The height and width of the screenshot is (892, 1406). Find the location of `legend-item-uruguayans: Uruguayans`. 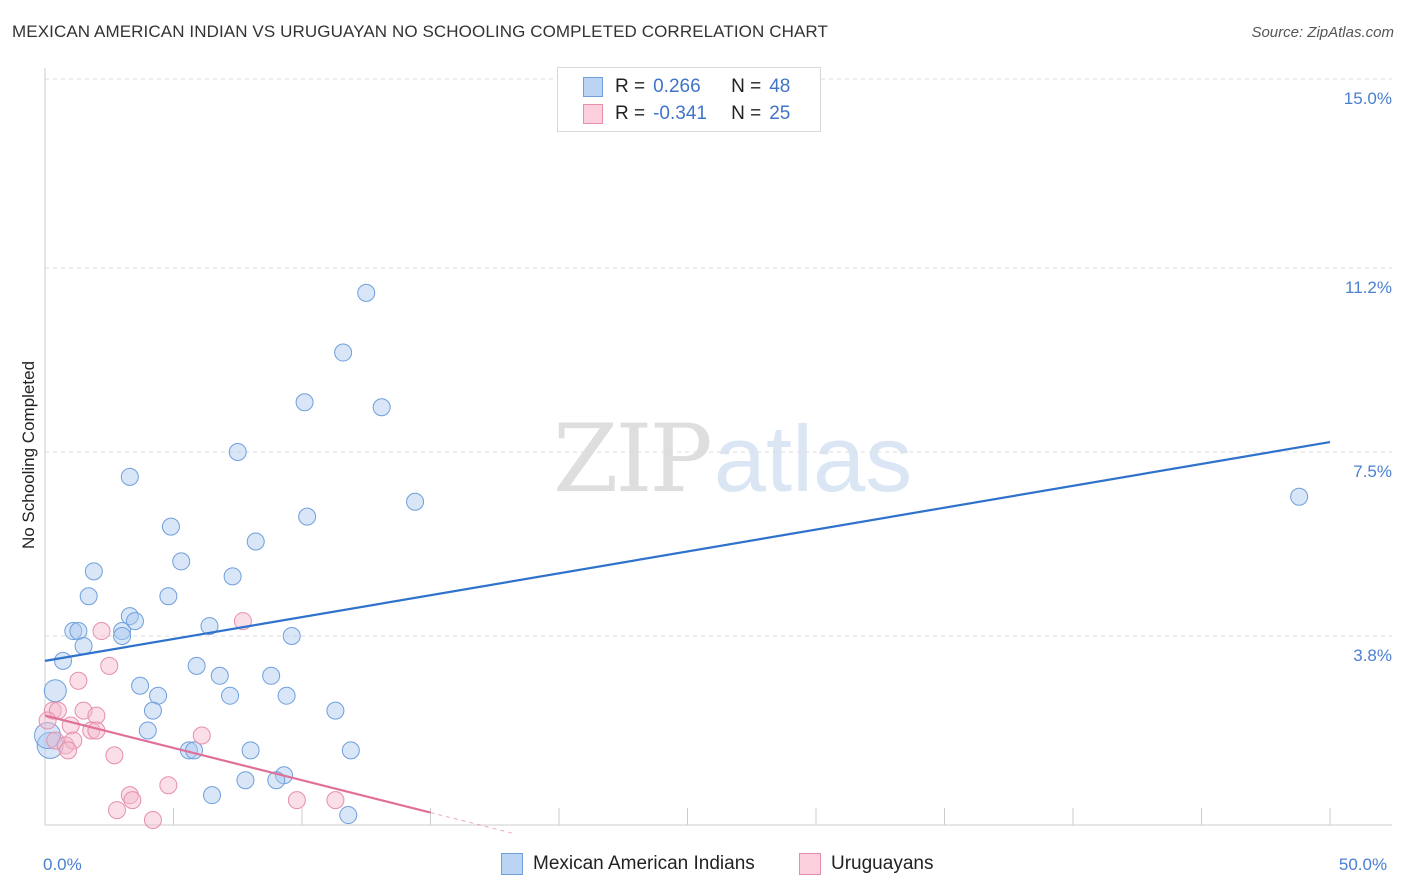

legend-item-uruguayans: Uruguayans is located at coordinates (866, 864).